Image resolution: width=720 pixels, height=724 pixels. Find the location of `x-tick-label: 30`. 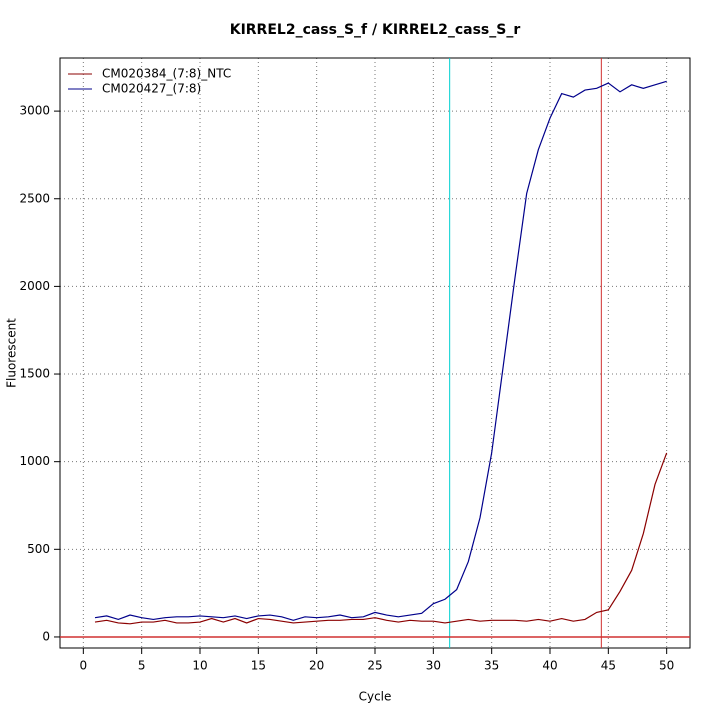

x-tick-label: 30 is located at coordinates (433, 666).